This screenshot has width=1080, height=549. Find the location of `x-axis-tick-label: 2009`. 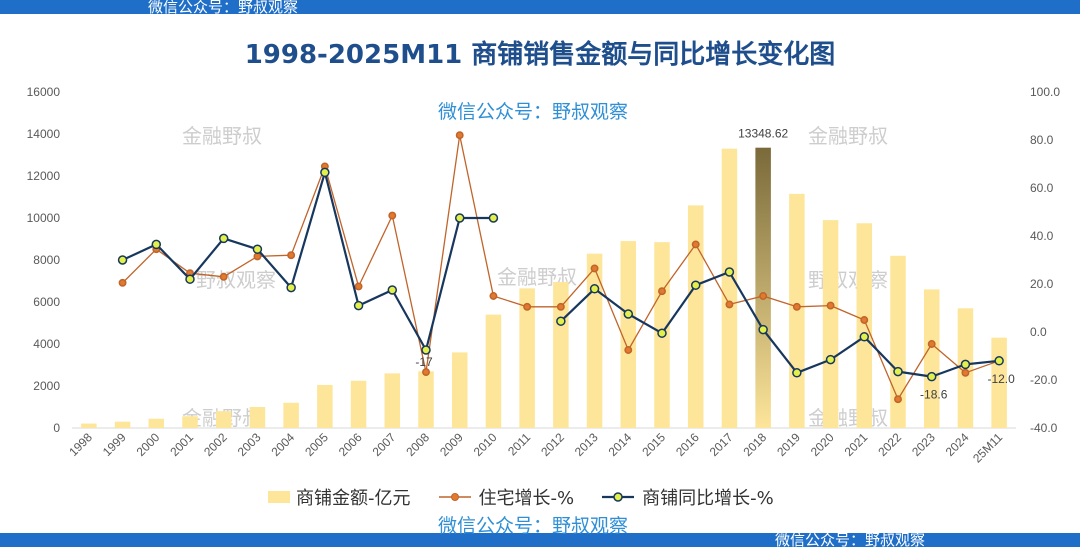

x-axis-tick-label: 2009 is located at coordinates (451, 444).